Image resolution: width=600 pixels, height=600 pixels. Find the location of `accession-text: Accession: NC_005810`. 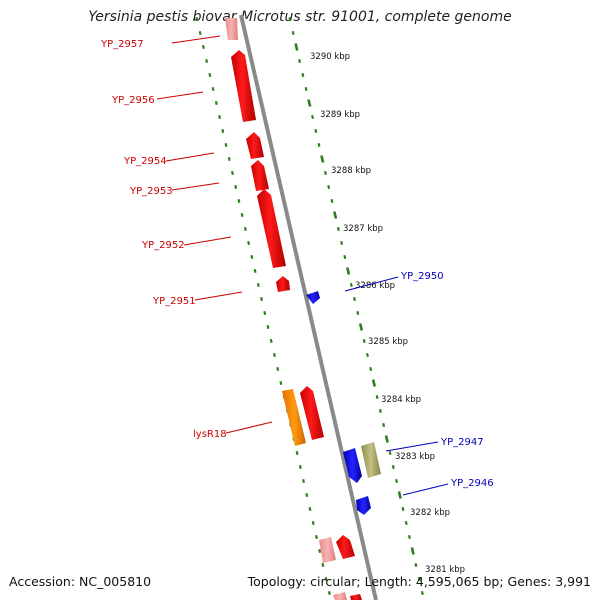

accession-text: Accession: NC_005810 is located at coordinates (80, 581).